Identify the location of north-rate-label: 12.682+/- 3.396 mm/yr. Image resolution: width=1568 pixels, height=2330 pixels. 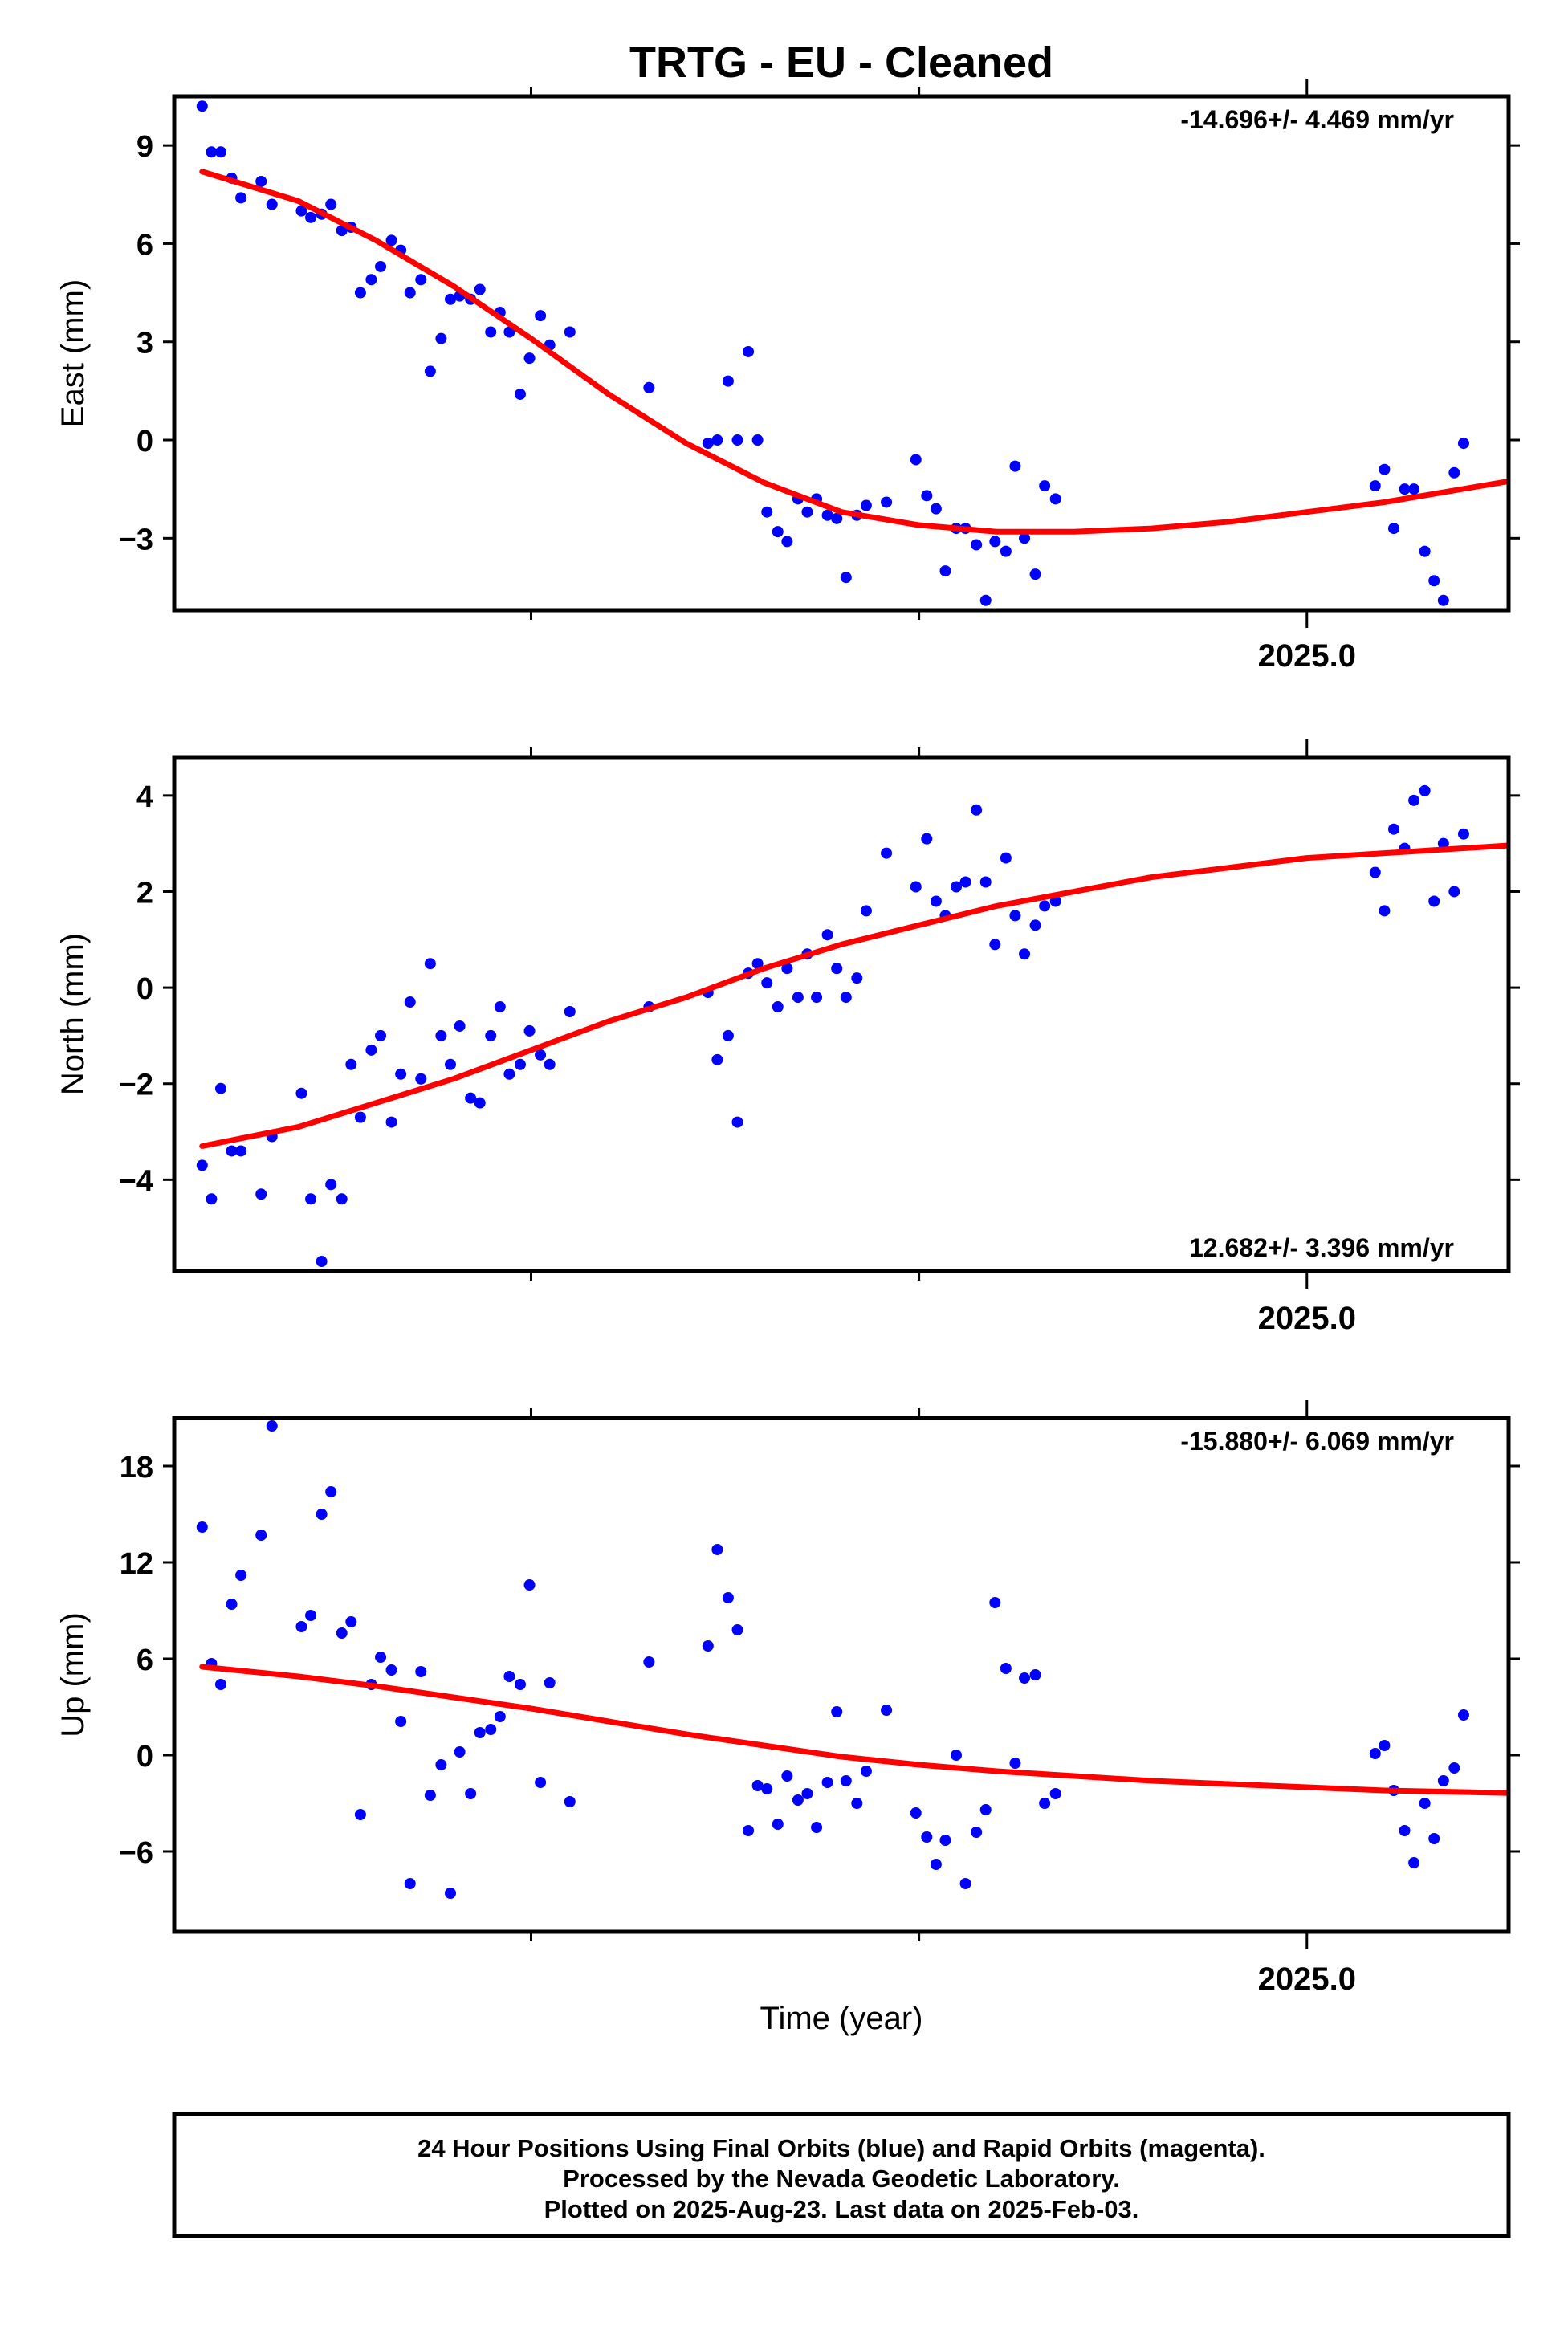
(1321, 1247).